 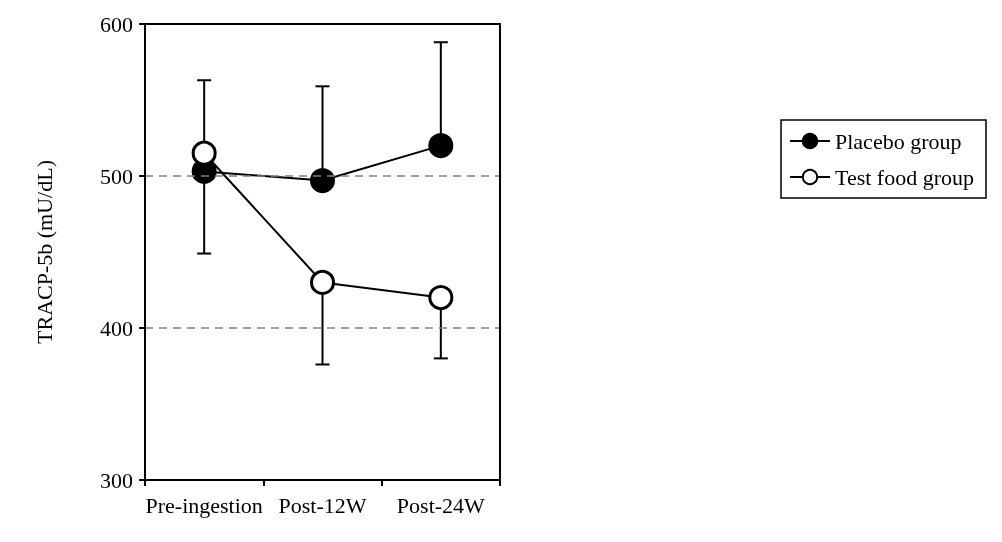 I want to click on y-axis-title: TRACP-5b (mU/dL), so click(x=44, y=252).